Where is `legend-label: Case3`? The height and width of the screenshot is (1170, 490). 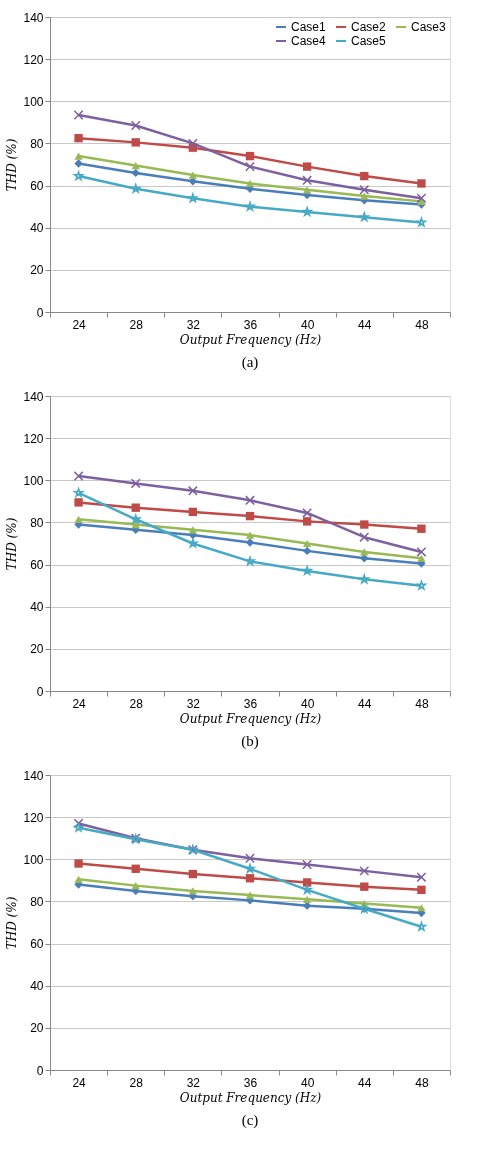
legend-label: Case3 is located at coordinates (429, 27).